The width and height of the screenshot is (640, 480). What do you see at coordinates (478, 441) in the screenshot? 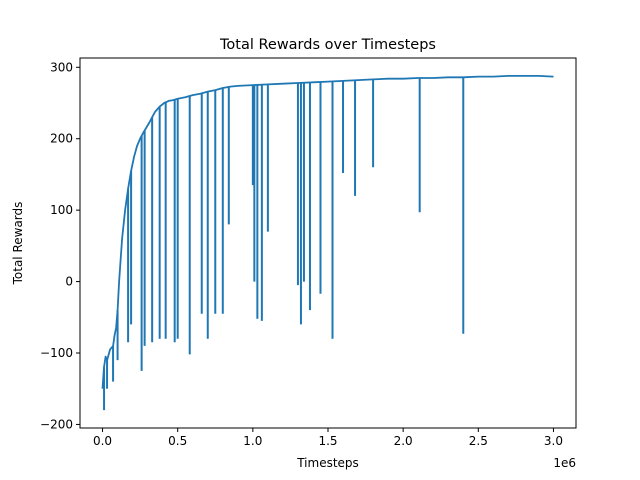
I see `x-tick-label: 2.5` at bounding box center [478, 441].